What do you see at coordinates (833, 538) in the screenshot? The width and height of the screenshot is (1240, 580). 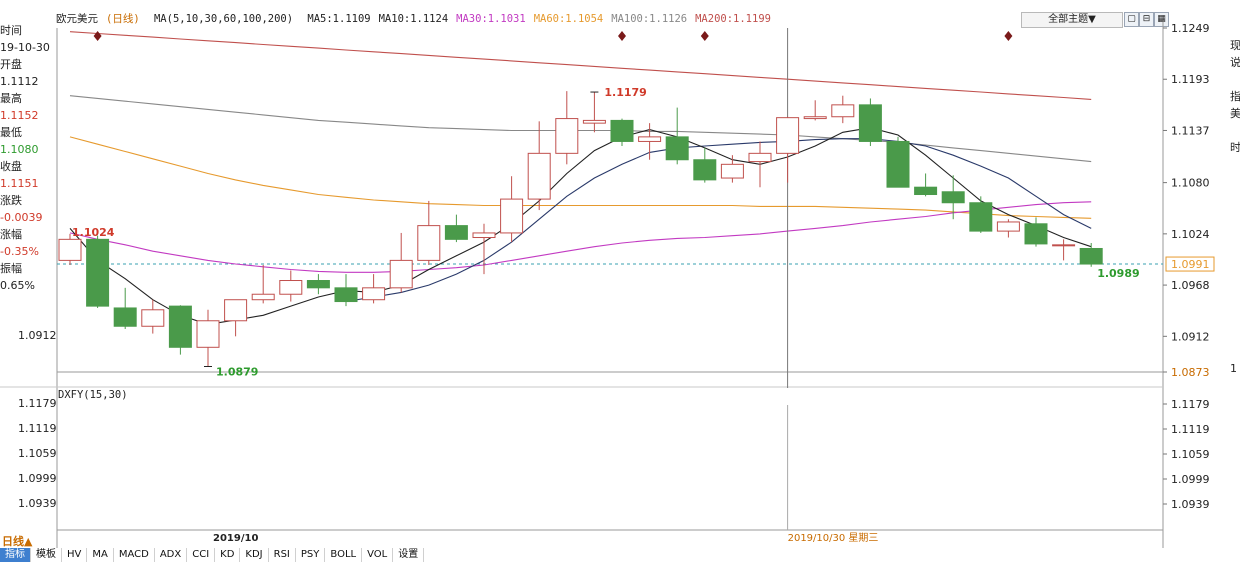 I see `x-cursor-label: 2019/10/30 星期三` at bounding box center [833, 538].